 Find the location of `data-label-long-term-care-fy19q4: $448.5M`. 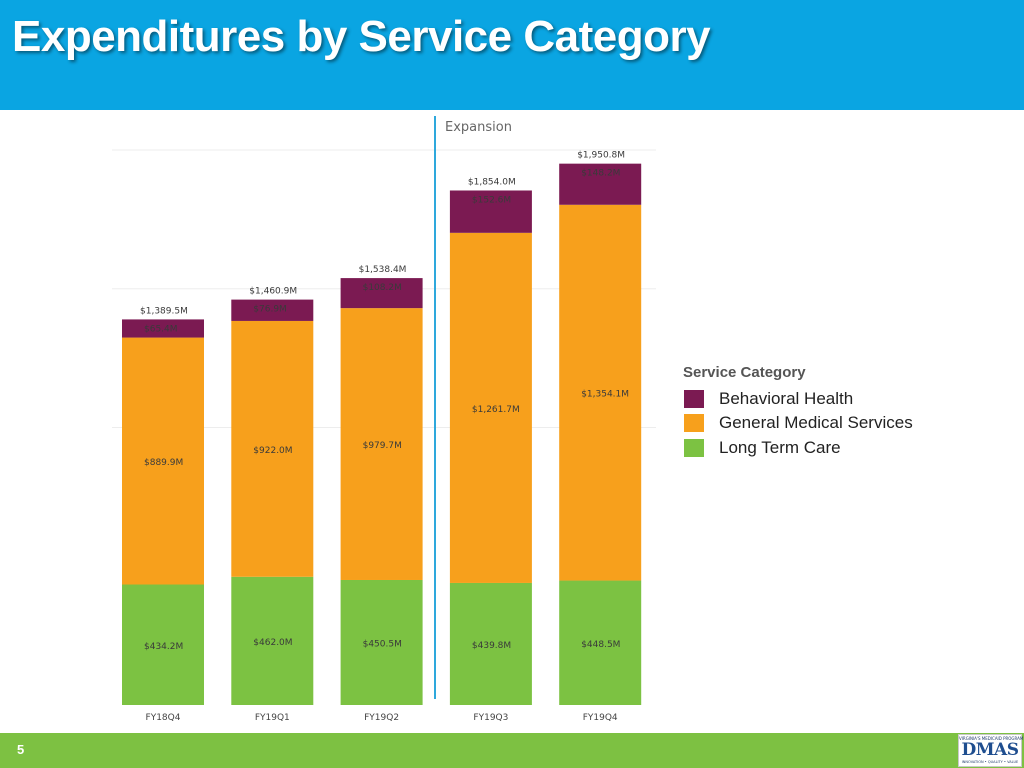

data-label-long-term-care-fy19q4: $448.5M is located at coordinates (600, 645).